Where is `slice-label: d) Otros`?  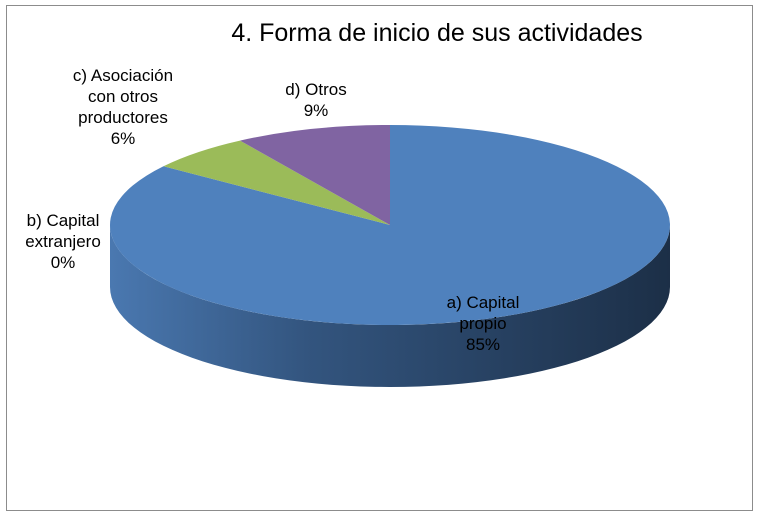
slice-label: d) Otros is located at coordinates (315, 89).